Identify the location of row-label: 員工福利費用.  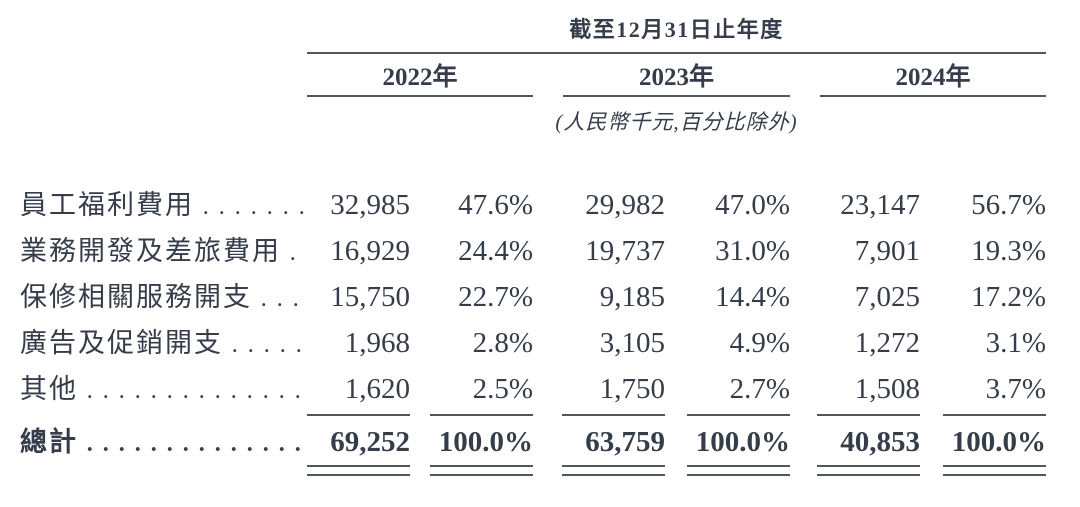
(107, 205).